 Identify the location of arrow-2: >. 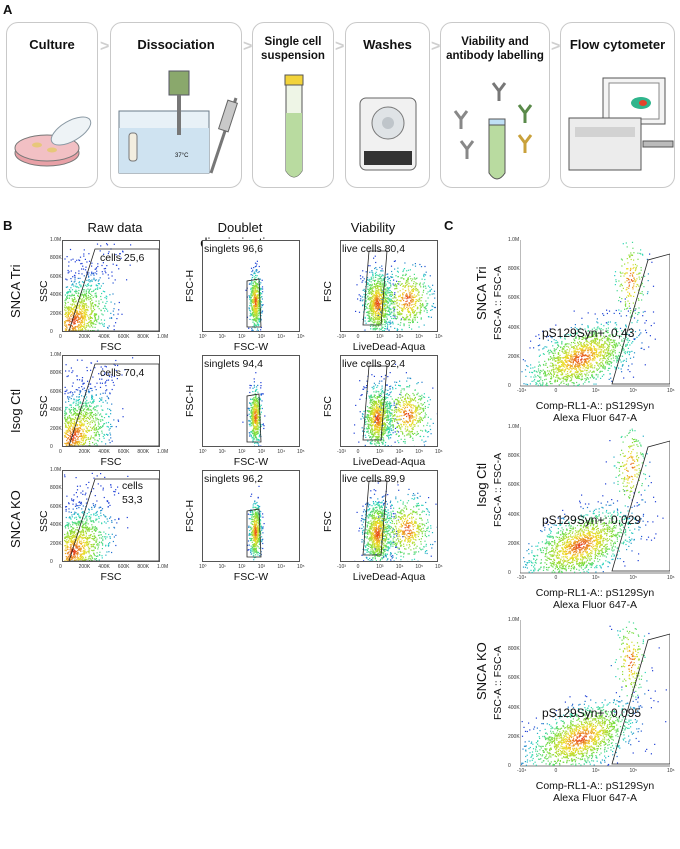
(248, 46).